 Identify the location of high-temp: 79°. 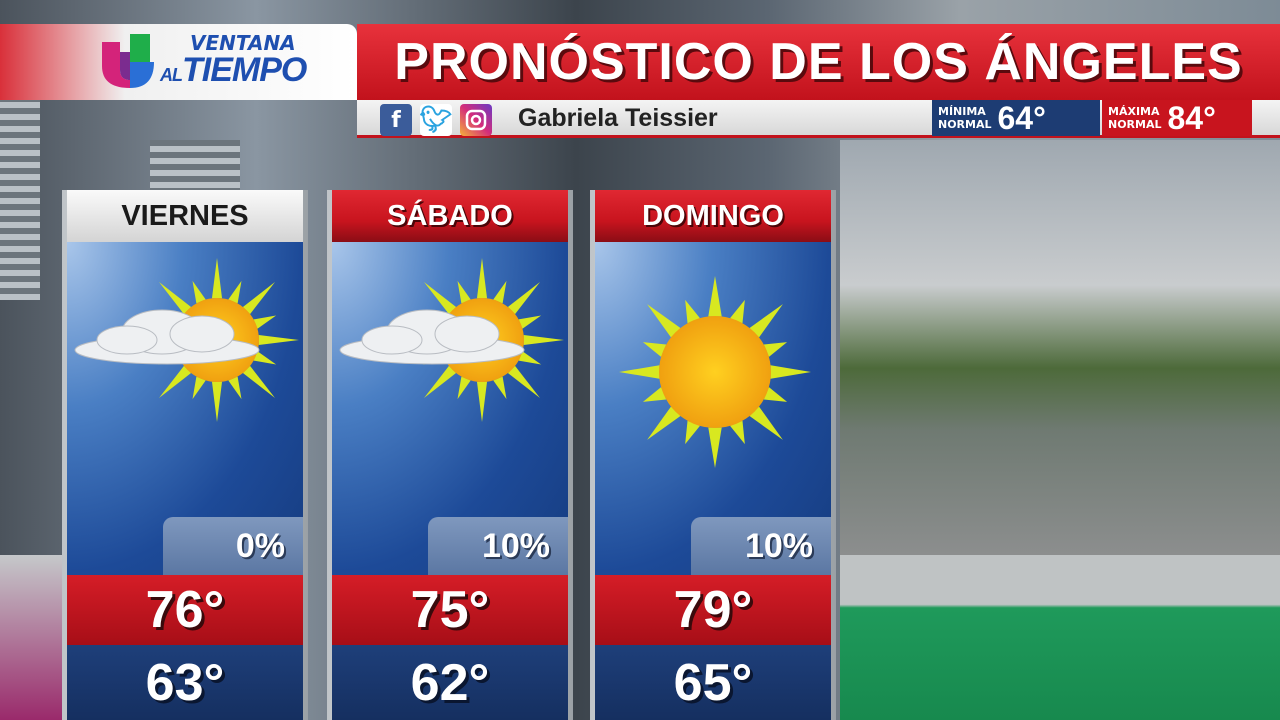
(713, 610).